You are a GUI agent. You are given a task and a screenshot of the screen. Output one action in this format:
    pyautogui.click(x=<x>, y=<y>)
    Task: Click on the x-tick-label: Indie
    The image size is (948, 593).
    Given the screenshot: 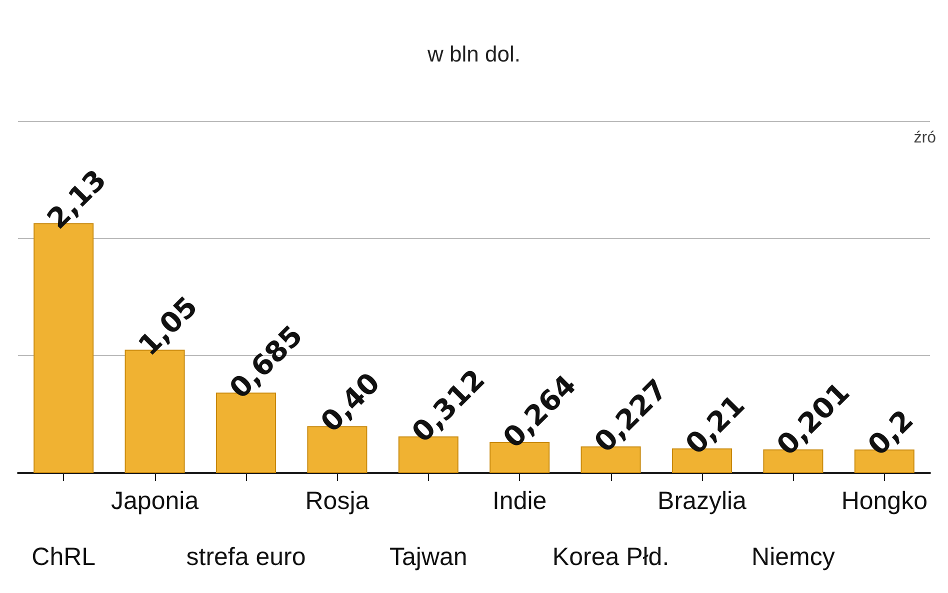 What is the action you would take?
    pyautogui.click(x=519, y=501)
    